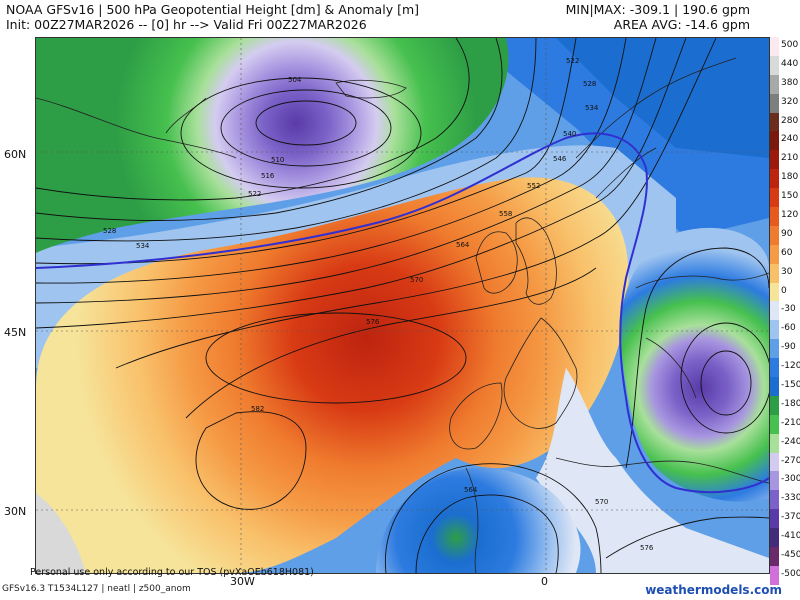 The width and height of the screenshot is (800, 600). I want to click on contour-label-576: 576, so click(373, 322).